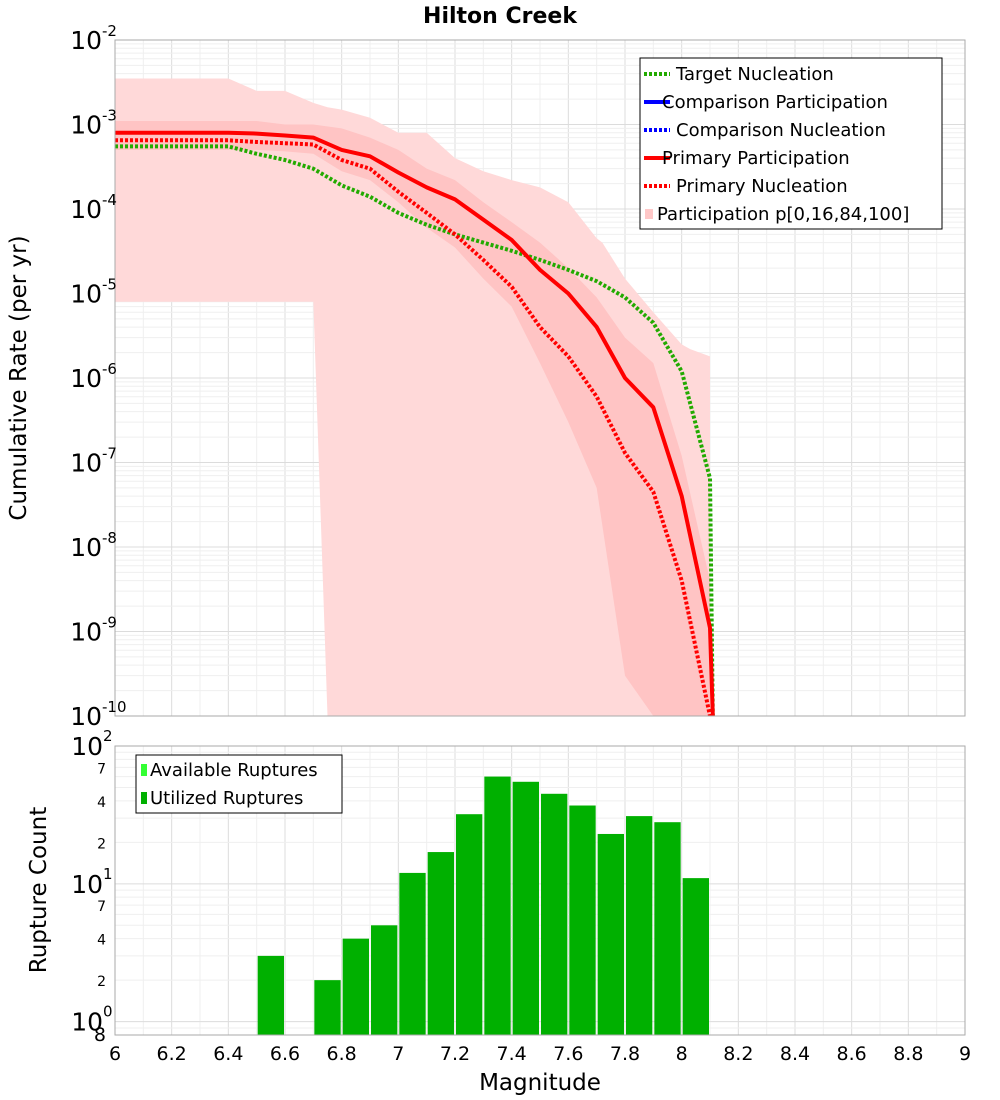 This screenshot has width=1000, height=1100. I want to click on x-tick-label: 8.2, so click(738, 1054).